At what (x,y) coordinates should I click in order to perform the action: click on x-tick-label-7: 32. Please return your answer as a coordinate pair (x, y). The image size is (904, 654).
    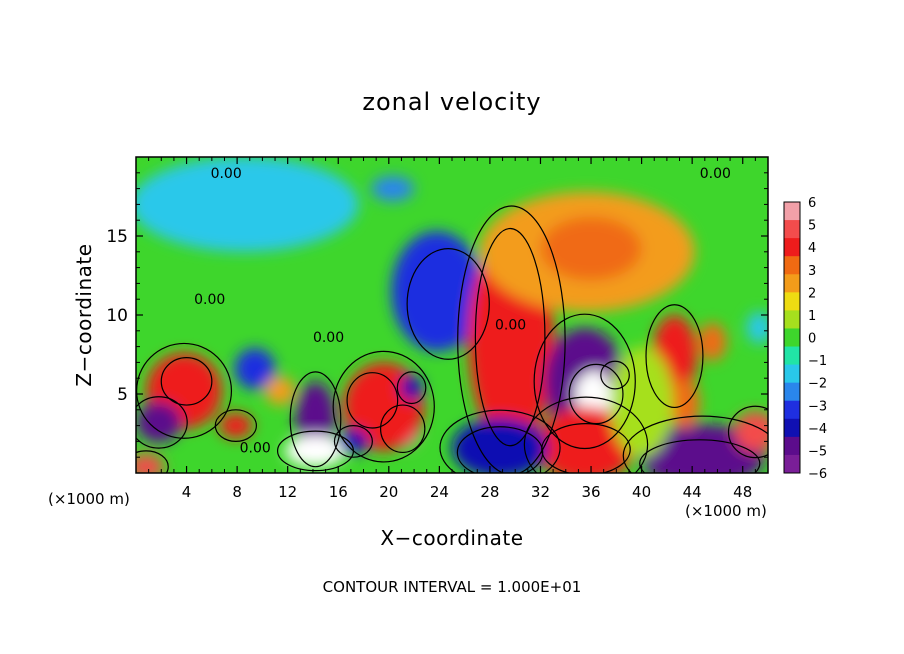
    Looking at the image, I should click on (540, 492).